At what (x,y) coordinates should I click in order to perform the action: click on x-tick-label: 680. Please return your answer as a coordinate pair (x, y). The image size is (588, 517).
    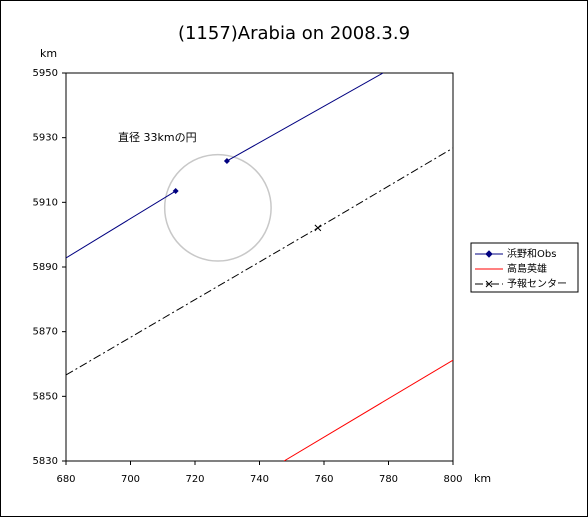
    Looking at the image, I should click on (65, 479).